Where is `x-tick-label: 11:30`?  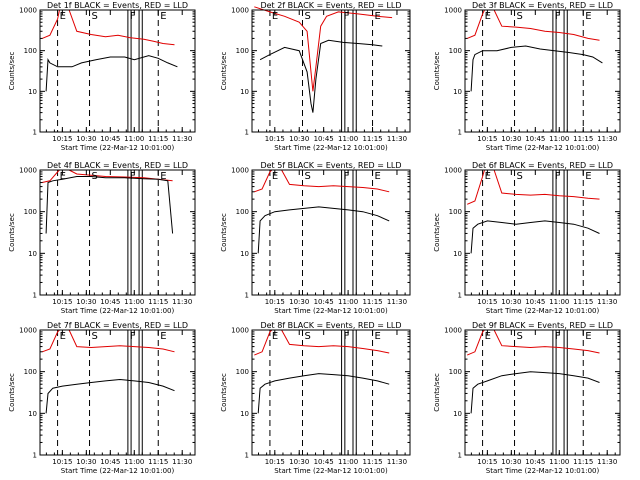
x-tick-label: 11:30 is located at coordinates (397, 139).